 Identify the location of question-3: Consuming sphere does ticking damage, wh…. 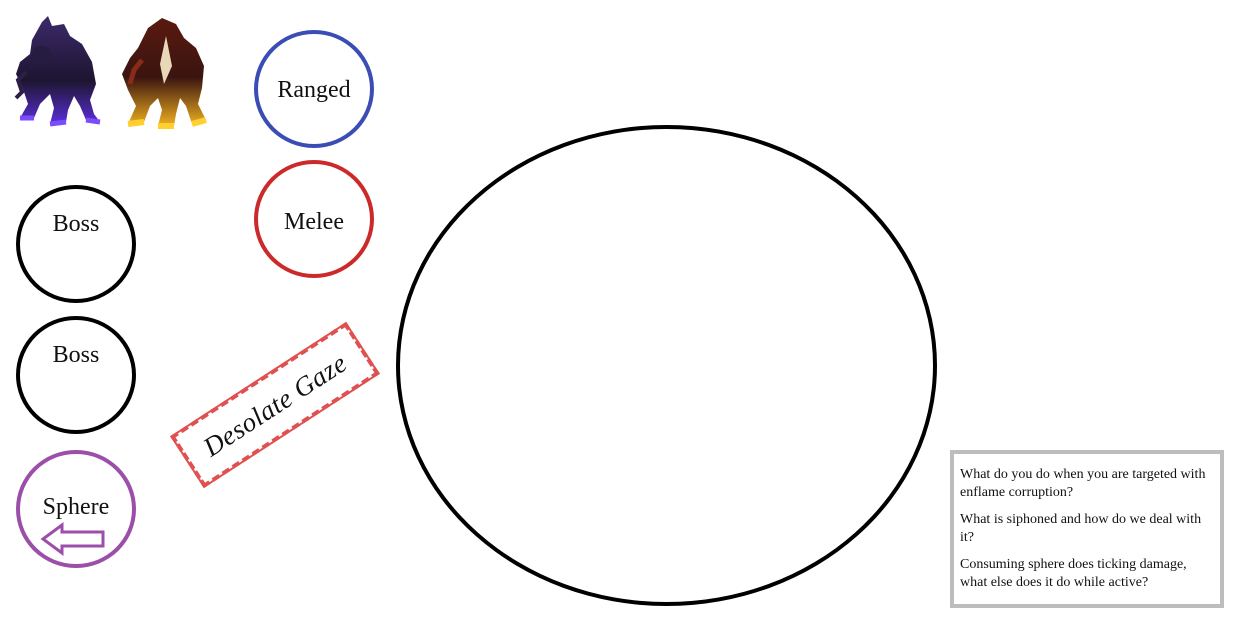
(1073, 573).